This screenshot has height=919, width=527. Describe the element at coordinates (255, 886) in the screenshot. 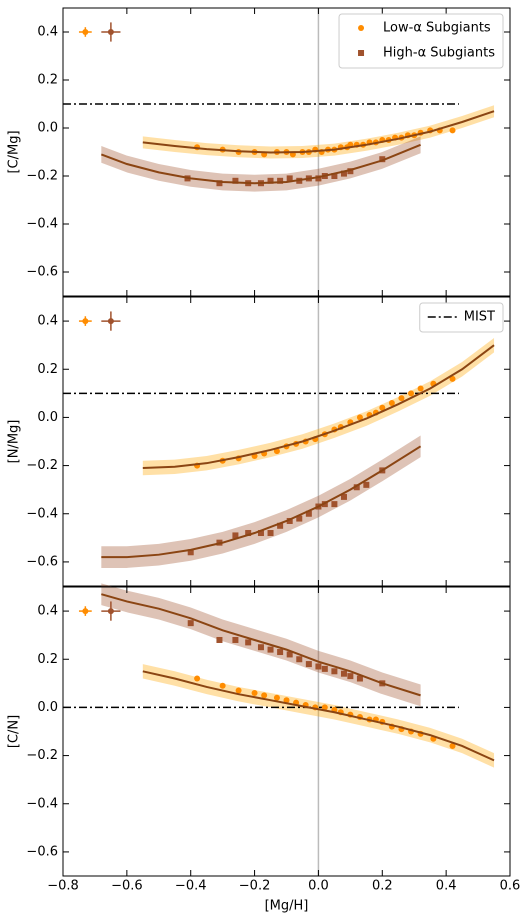

I see `x-tick-label: −0.2` at that location.